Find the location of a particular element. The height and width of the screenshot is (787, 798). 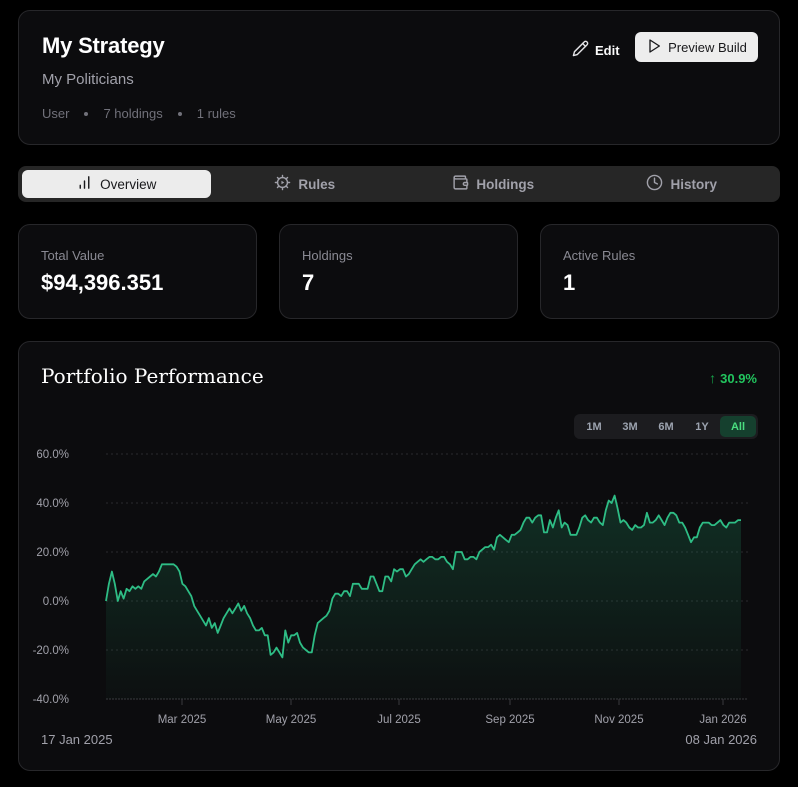

y-tick-label: 20.0% is located at coordinates (52, 553).